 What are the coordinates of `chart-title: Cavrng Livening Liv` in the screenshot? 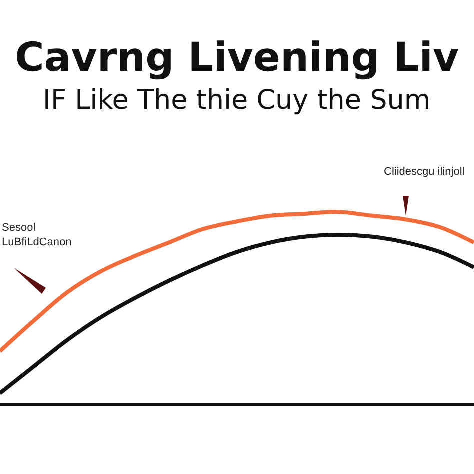 It's located at (237, 58).